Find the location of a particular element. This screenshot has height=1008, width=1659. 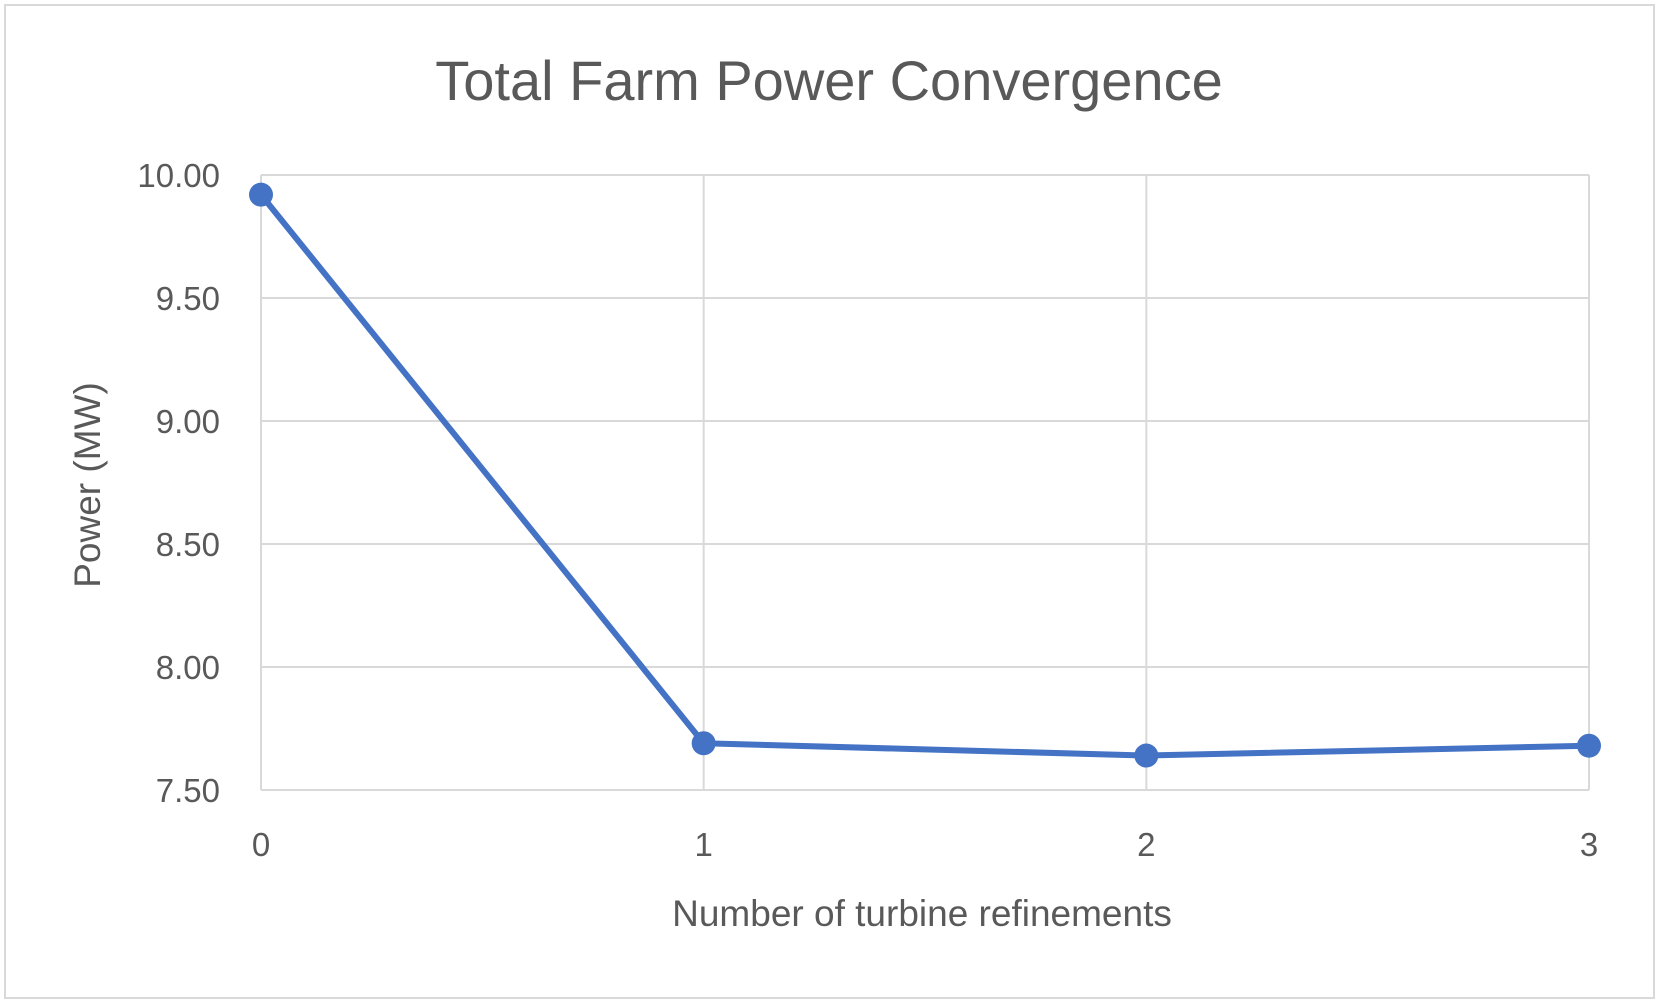

x-tick-label: 1 is located at coordinates (703, 844).